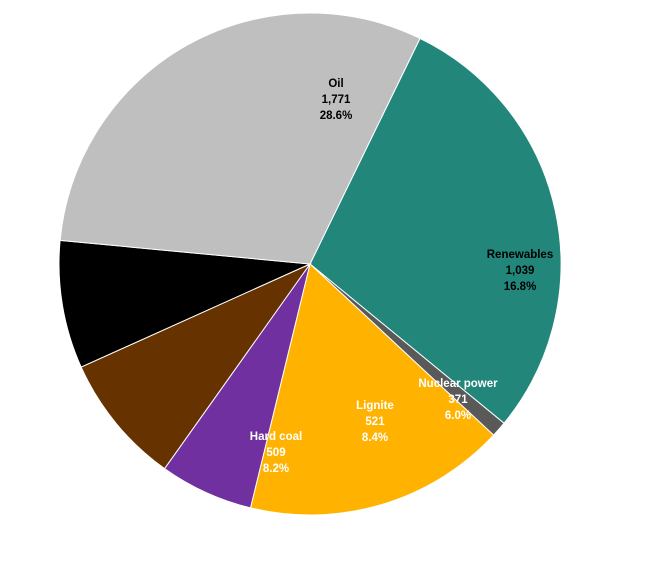 The image size is (660, 562). I want to click on slice-percent-label: 6.0%, so click(458, 416).